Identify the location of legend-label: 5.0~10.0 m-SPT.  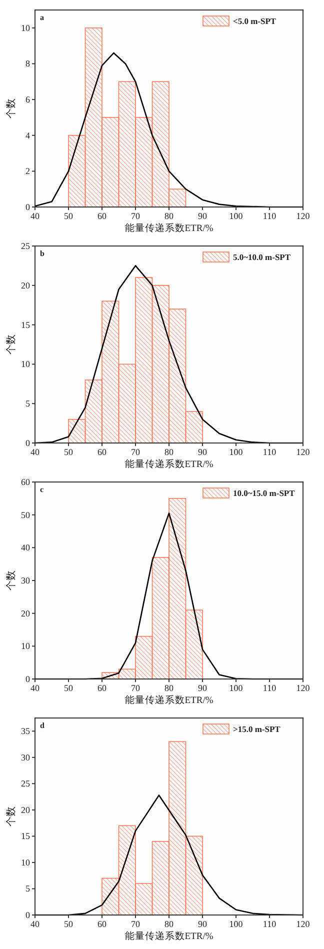
(262, 257).